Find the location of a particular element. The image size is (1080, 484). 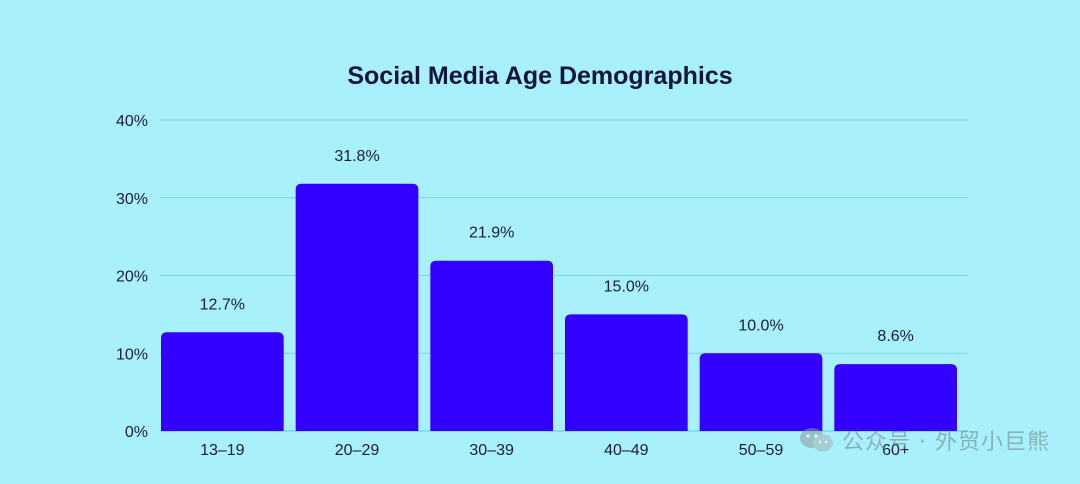

watermark-text: 公众号 · 外贸小巨熊 is located at coordinates (946, 442).